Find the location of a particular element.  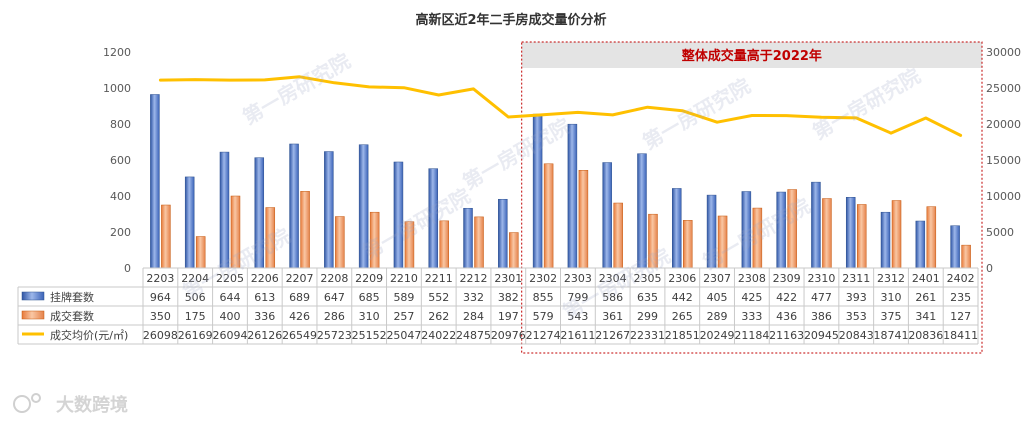

y-right-tick-15000: 15000 is located at coordinates (1003, 160).